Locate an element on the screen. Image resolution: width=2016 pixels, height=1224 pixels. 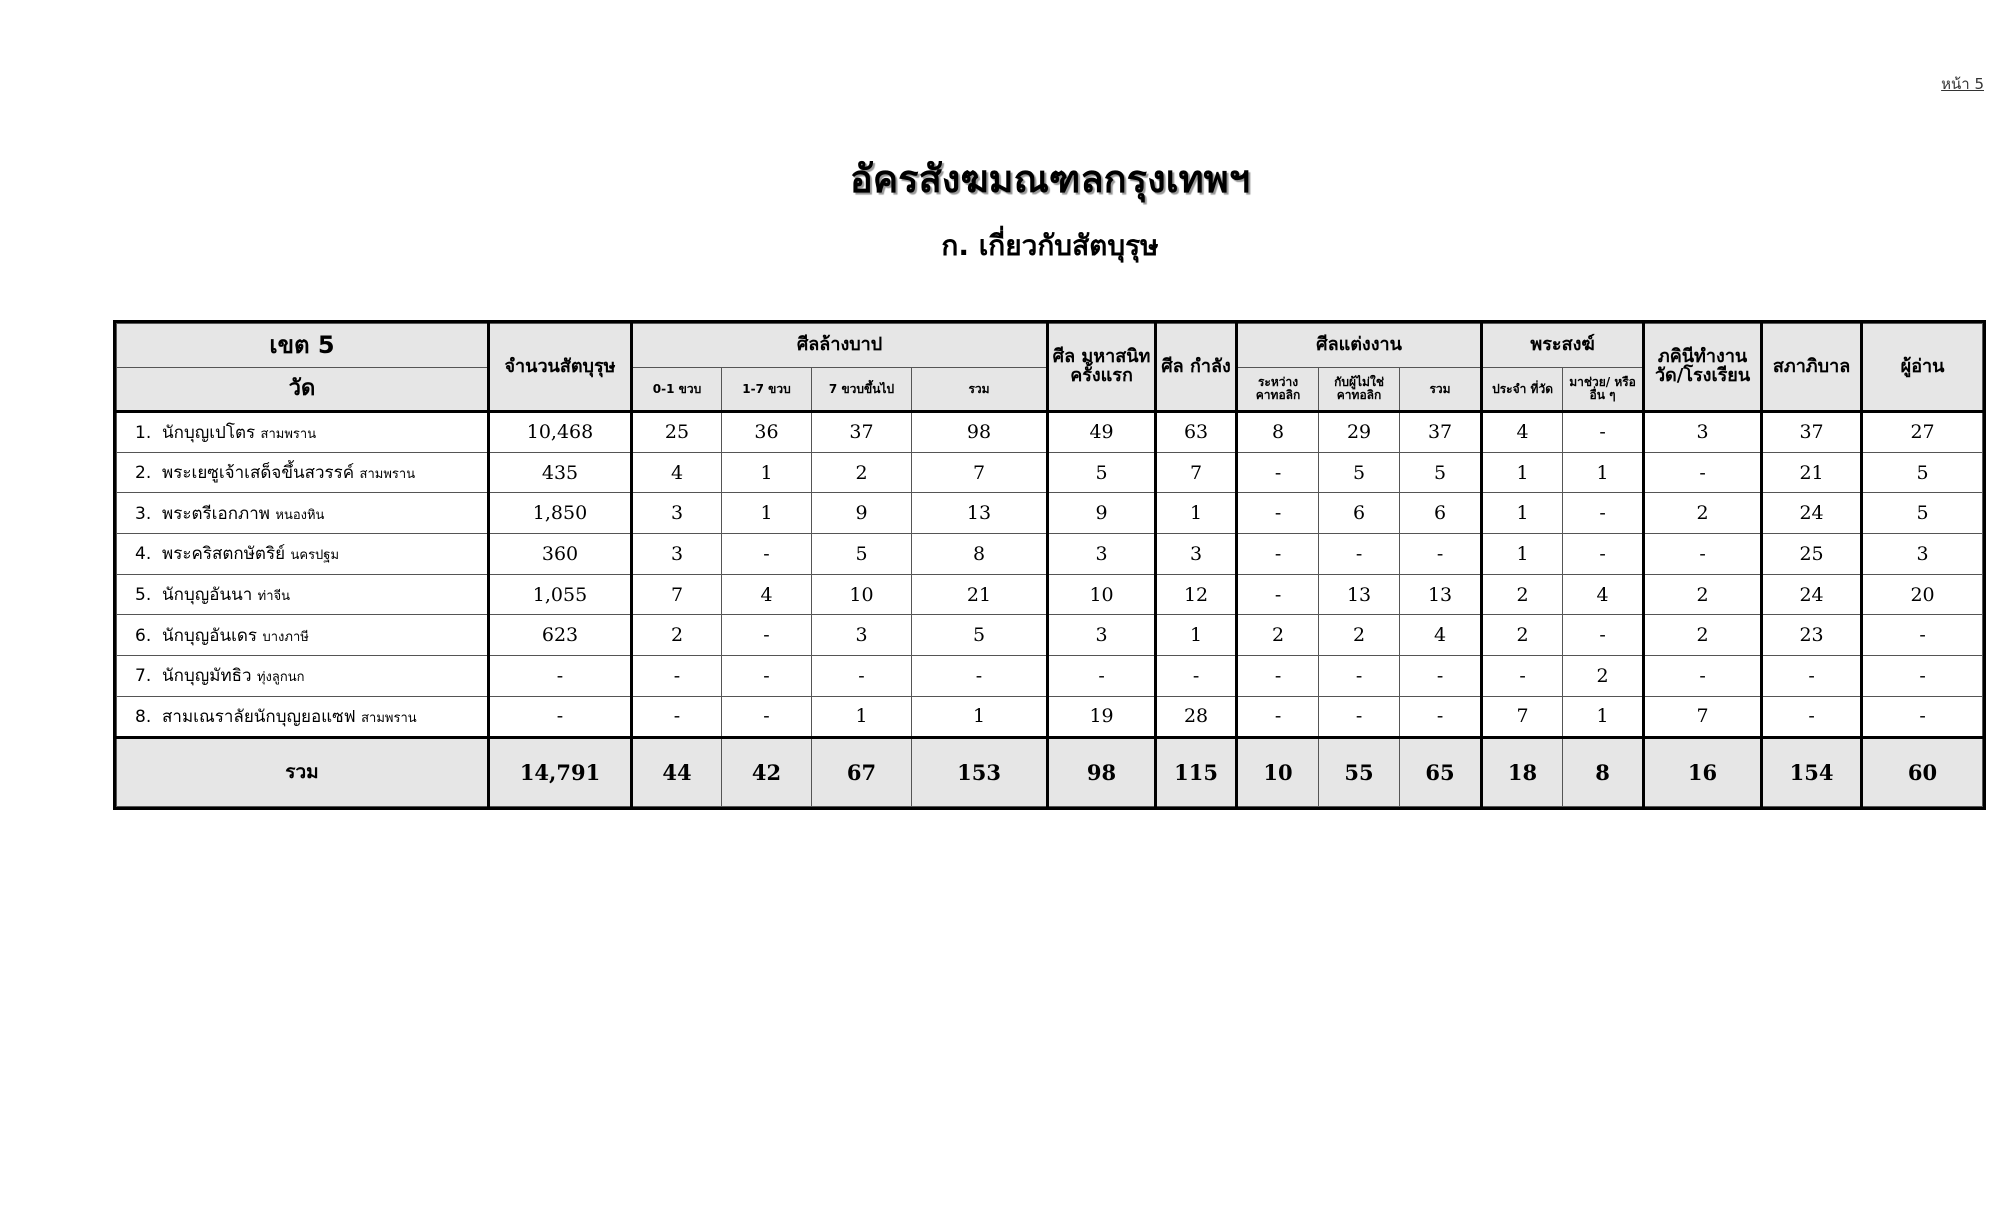
total-value-cell: 154 is located at coordinates (1812, 771).